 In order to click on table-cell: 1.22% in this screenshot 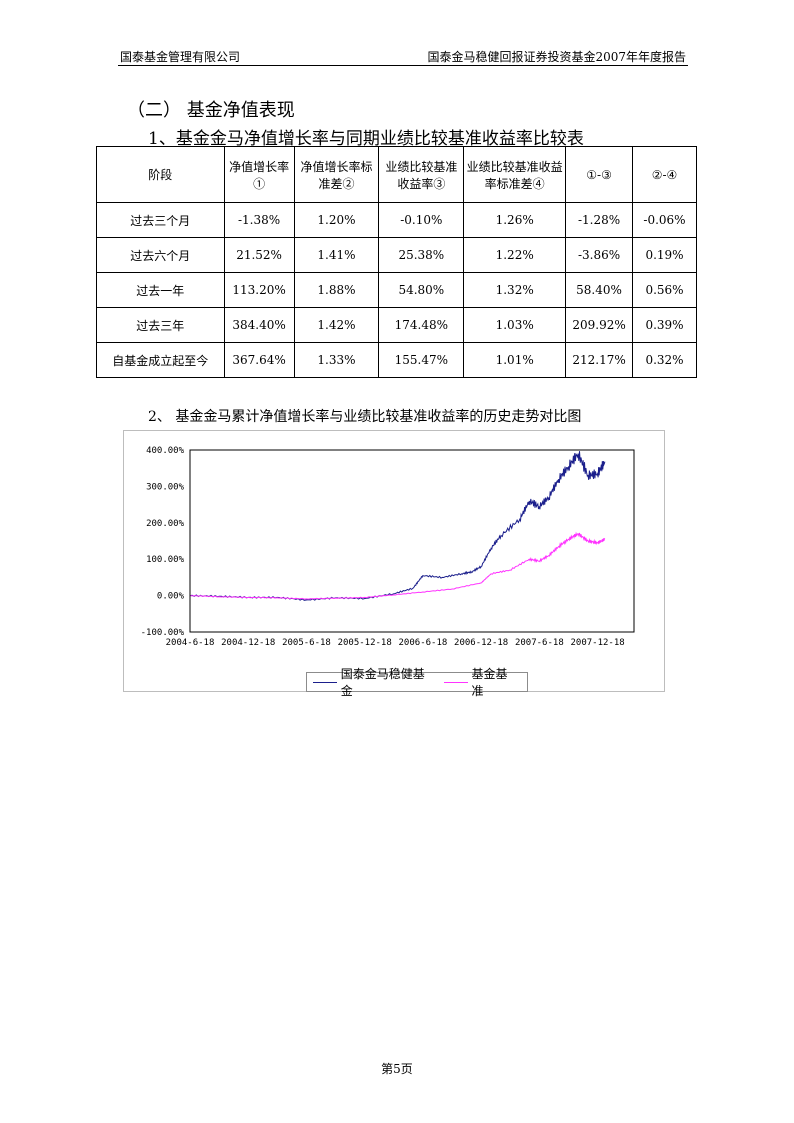, I will do `click(515, 255)`.